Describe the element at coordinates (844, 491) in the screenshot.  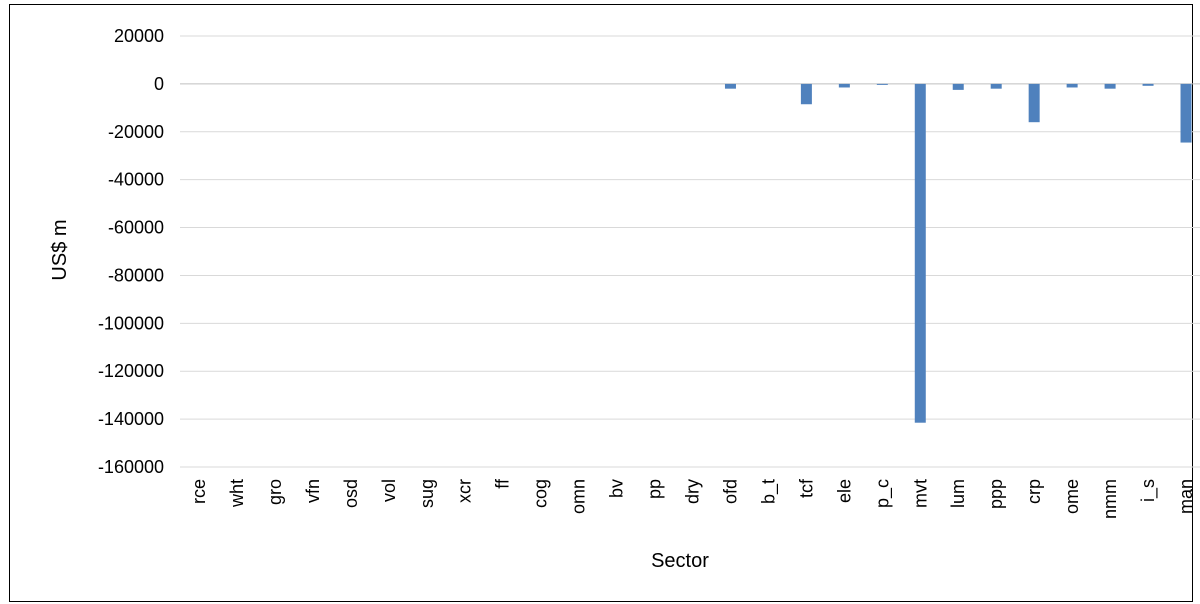
I see `x-tick-label: ele` at that location.